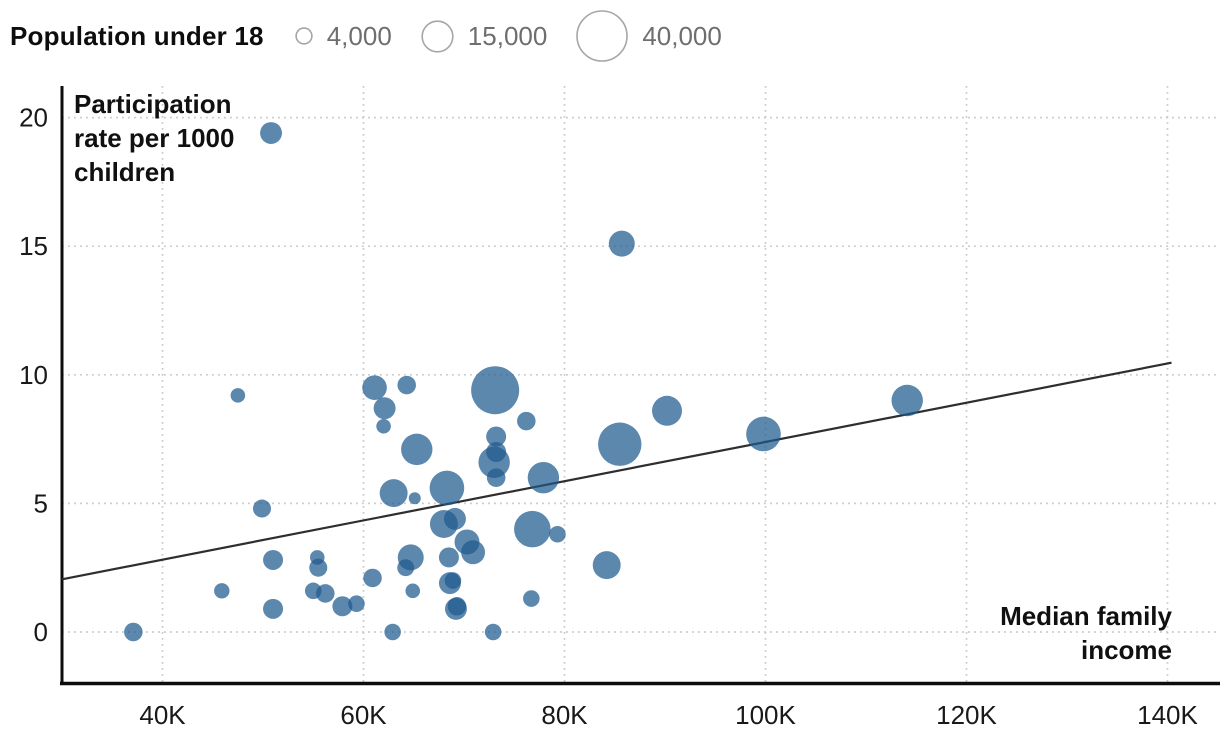  I want to click on x-tick-label: 140K, so click(1167, 715).